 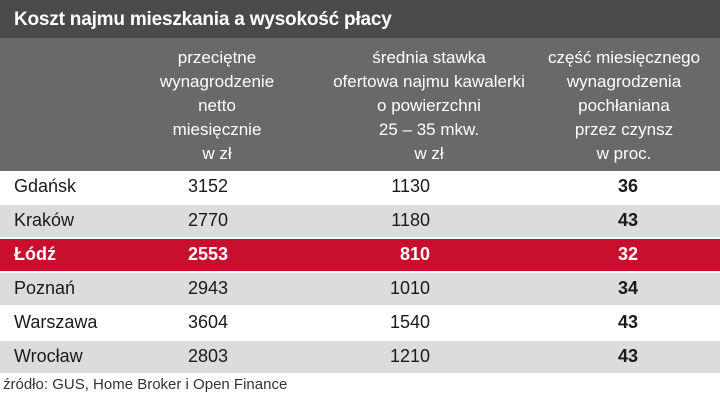 What do you see at coordinates (410, 186) in the screenshot?
I see `cell-rent: 1130` at bounding box center [410, 186].